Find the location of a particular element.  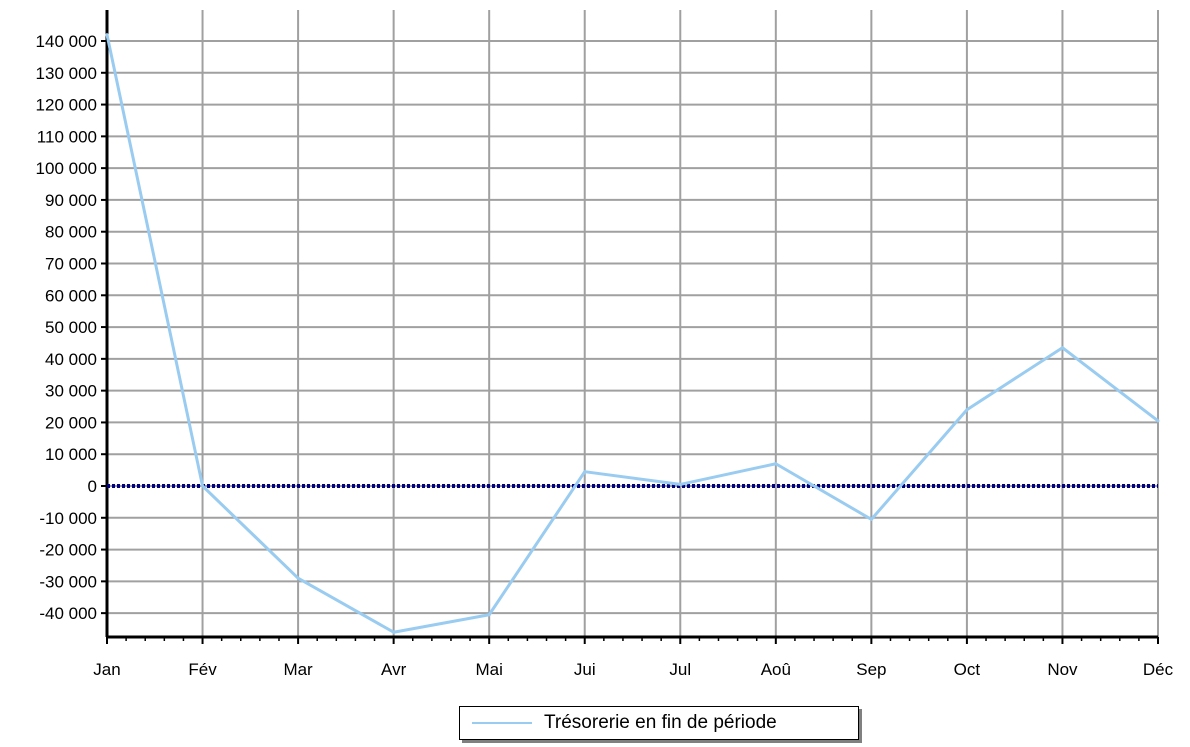

legend-label: Trésorerie en fin de période is located at coordinates (660, 722).